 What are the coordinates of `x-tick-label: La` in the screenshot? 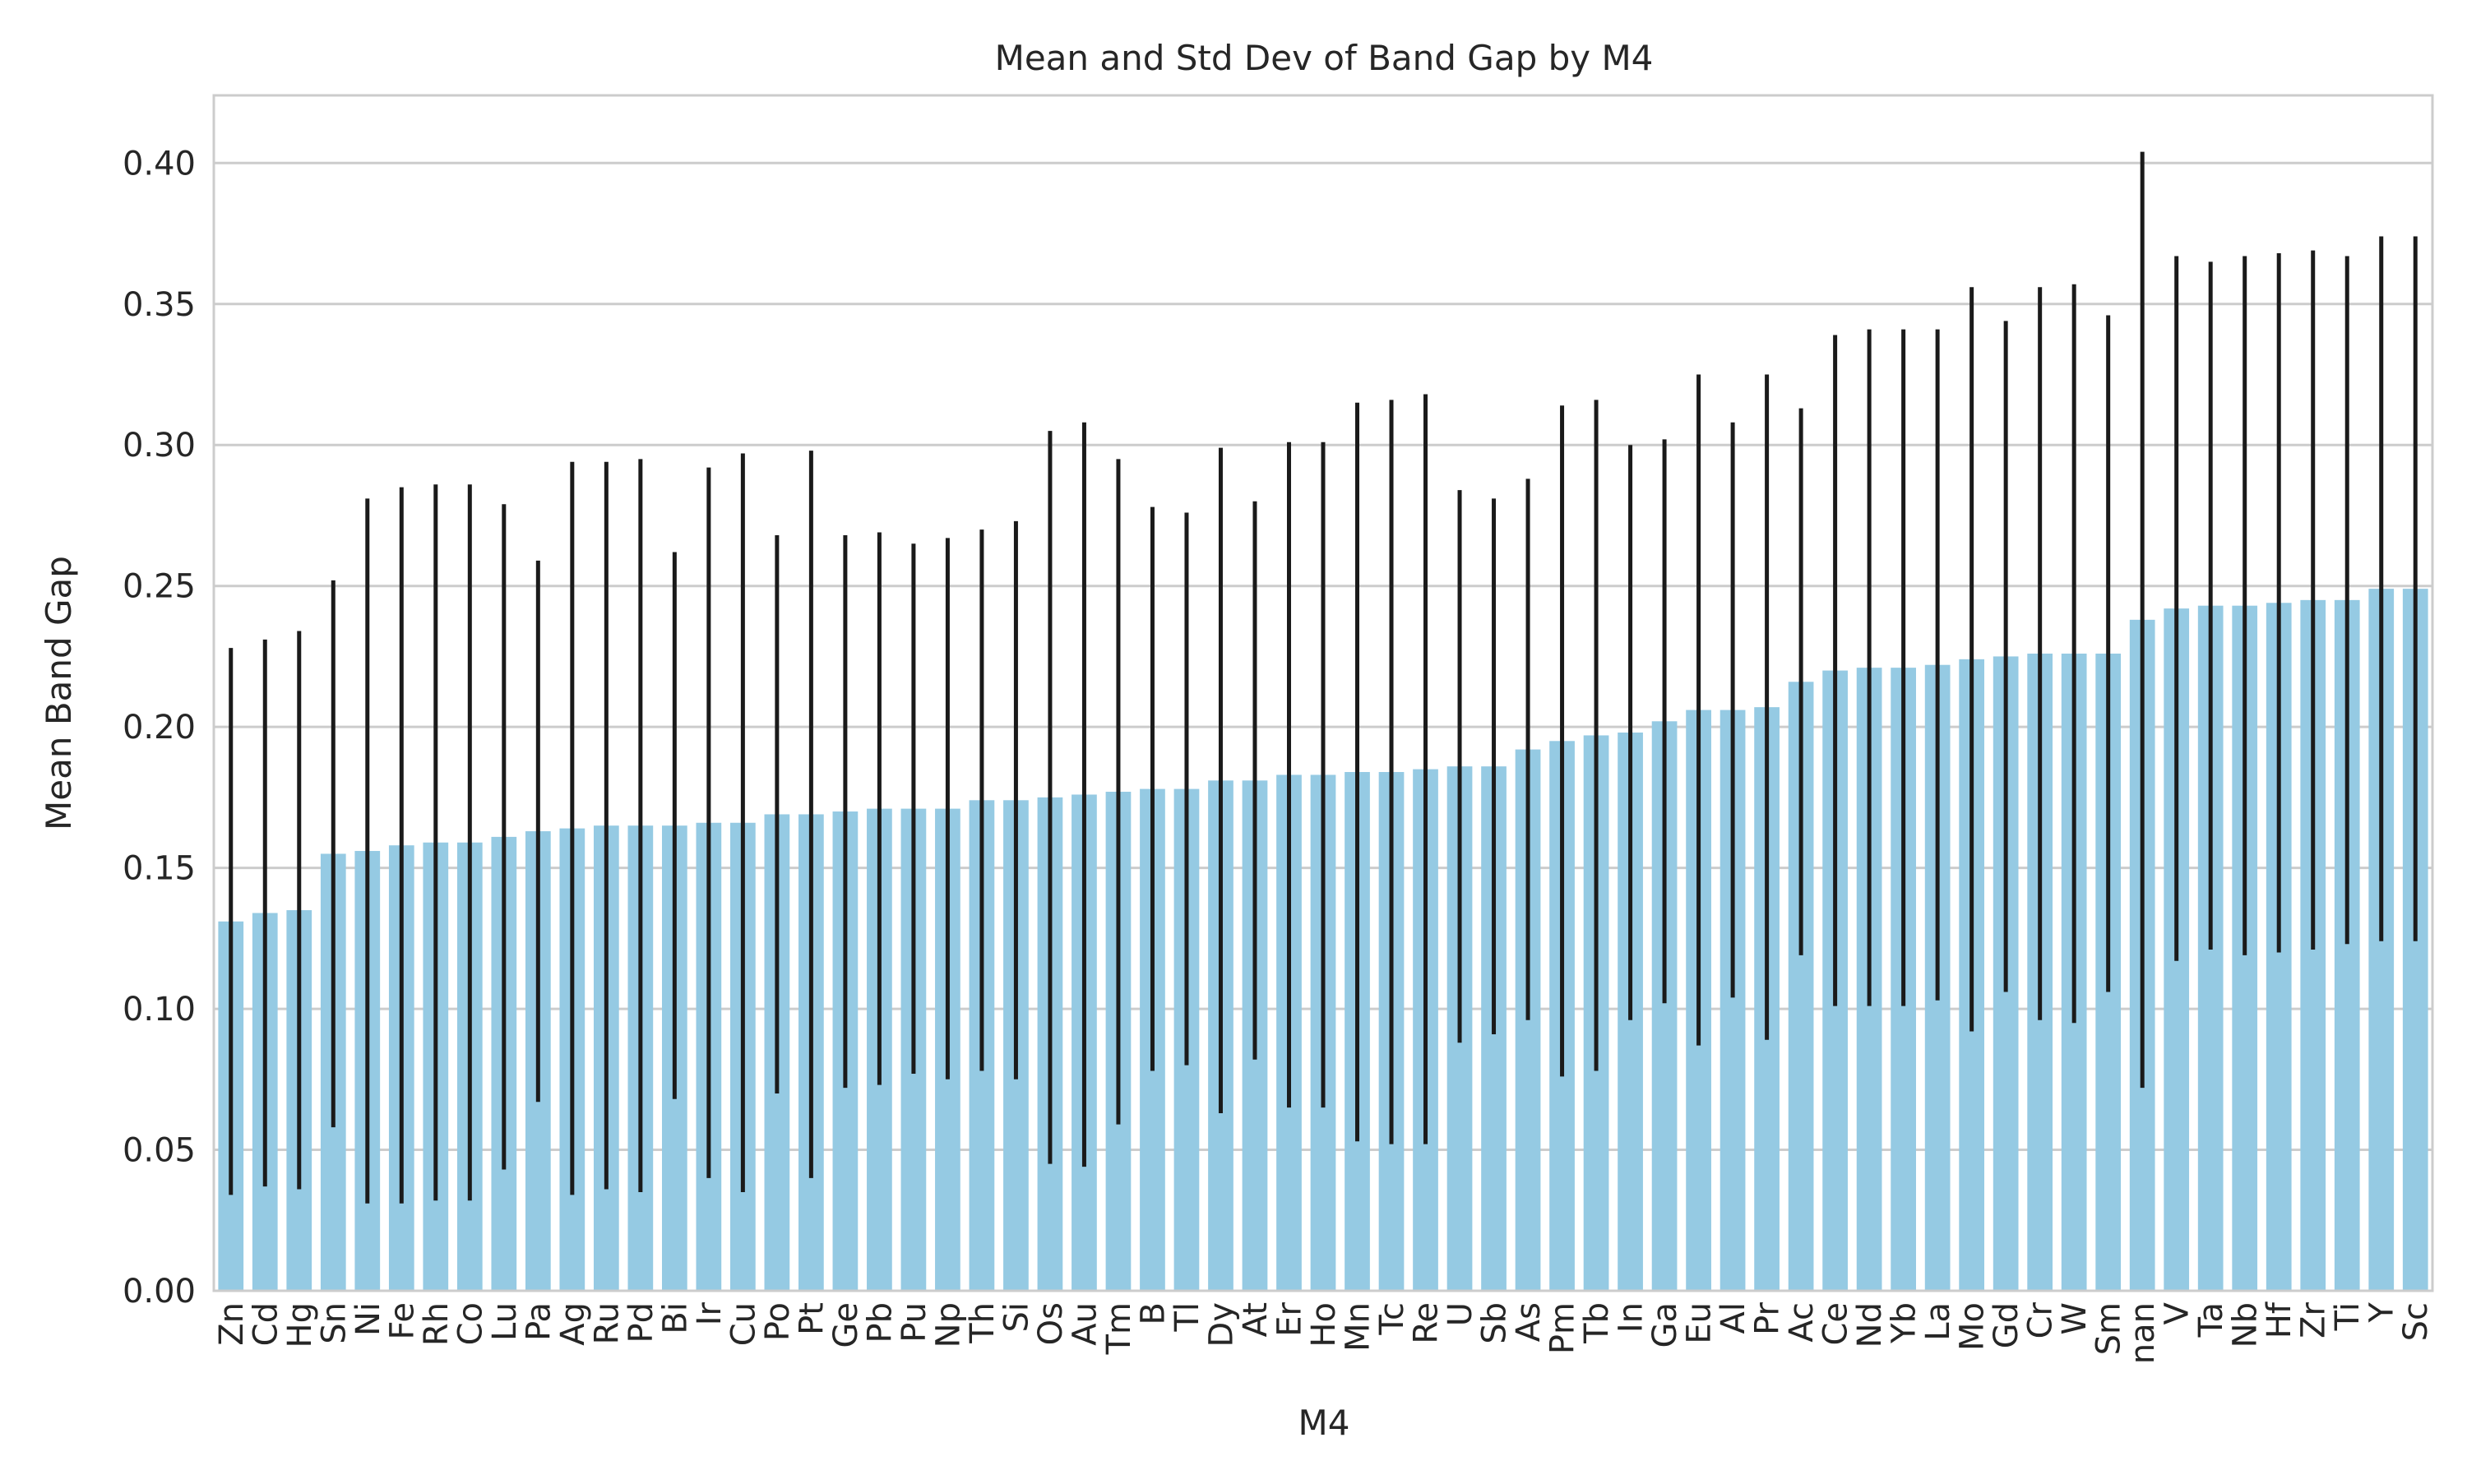 It's located at (1938, 1322).